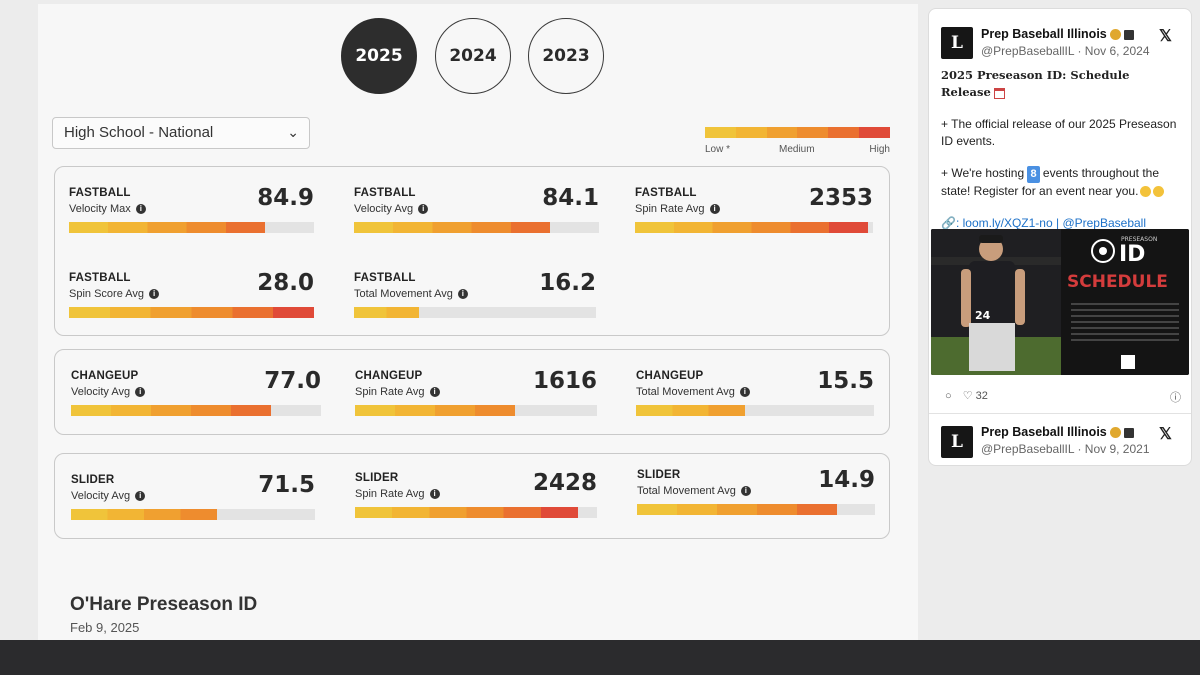 The image size is (1200, 675). Describe the element at coordinates (1004, 223) in the screenshot. I see `loom-link: : loom.ly/XQZ1-no` at that location.